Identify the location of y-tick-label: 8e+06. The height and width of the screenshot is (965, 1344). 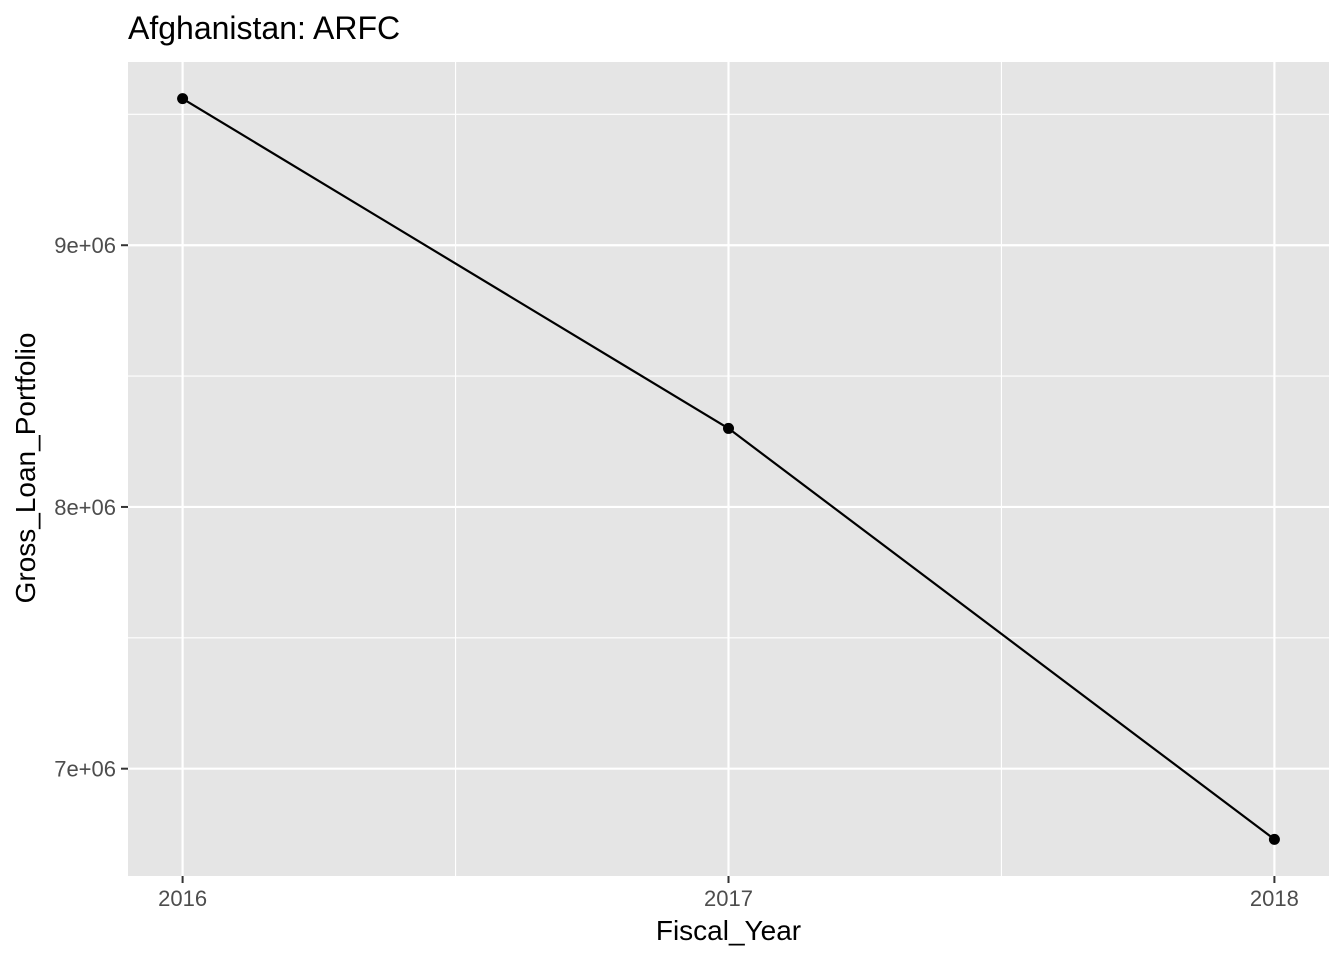
(85, 507).